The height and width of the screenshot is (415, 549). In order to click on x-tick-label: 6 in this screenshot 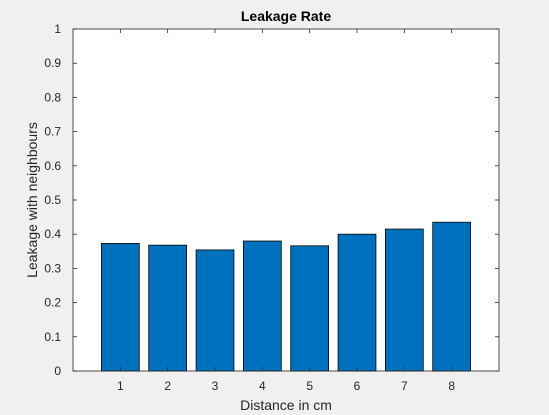, I will do `click(357, 386)`.